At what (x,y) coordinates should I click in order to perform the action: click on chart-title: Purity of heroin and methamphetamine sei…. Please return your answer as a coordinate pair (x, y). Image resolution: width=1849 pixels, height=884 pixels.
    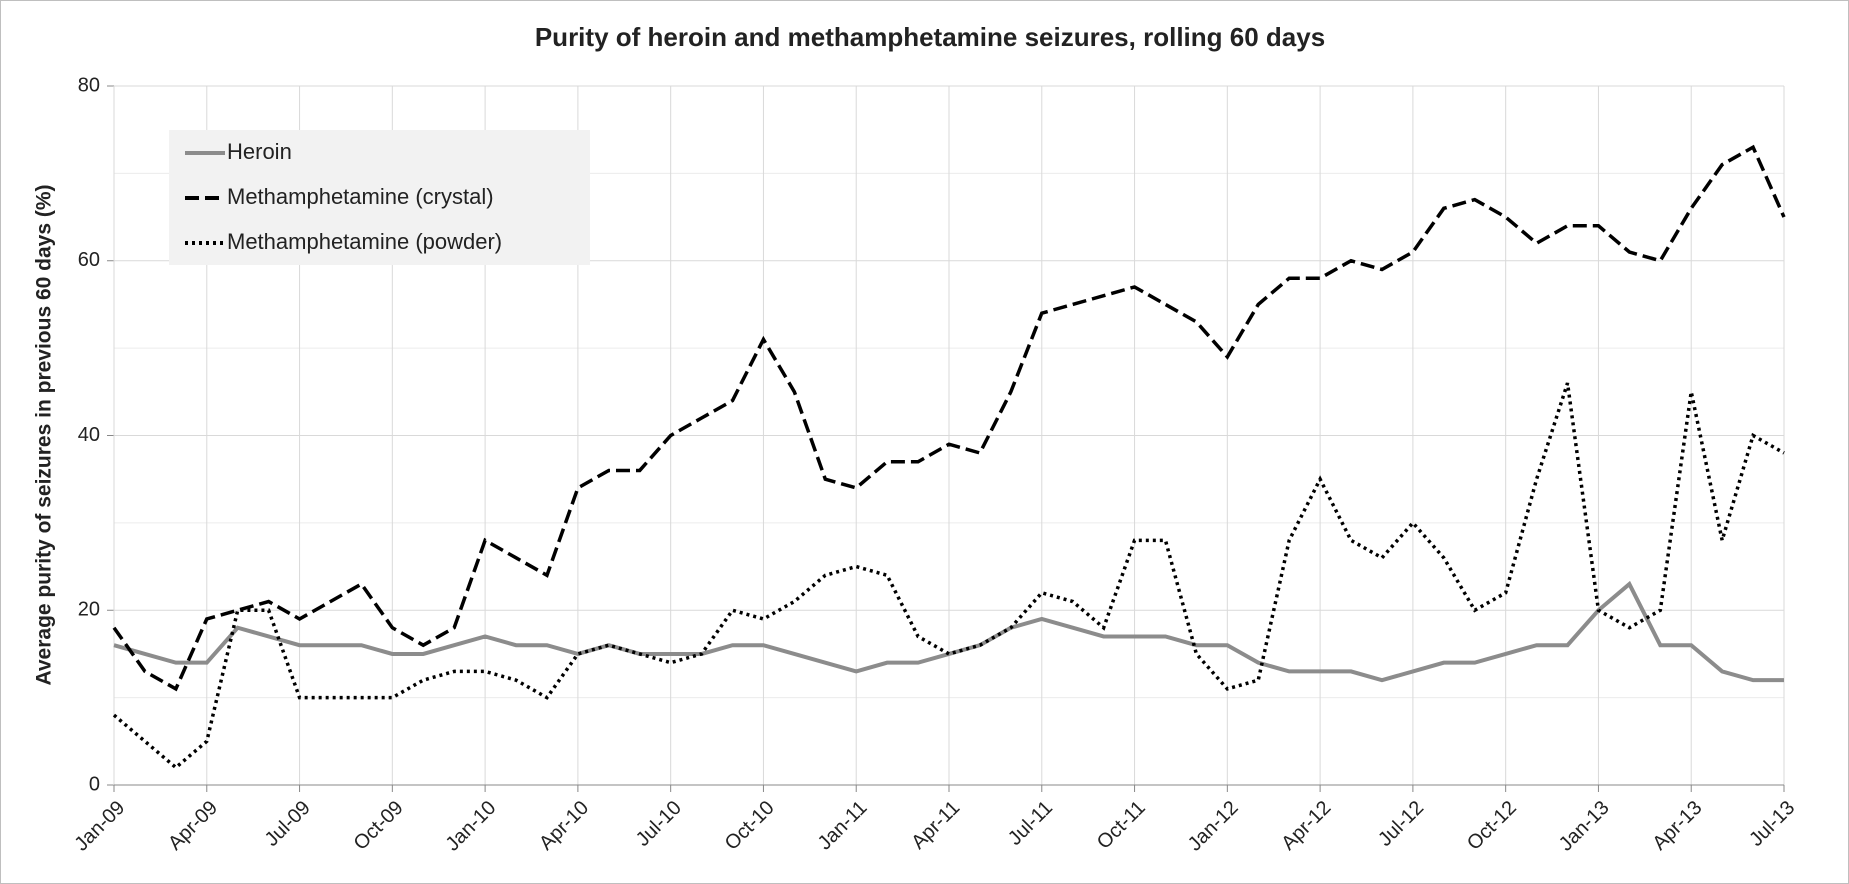
    Looking at the image, I should click on (930, 37).